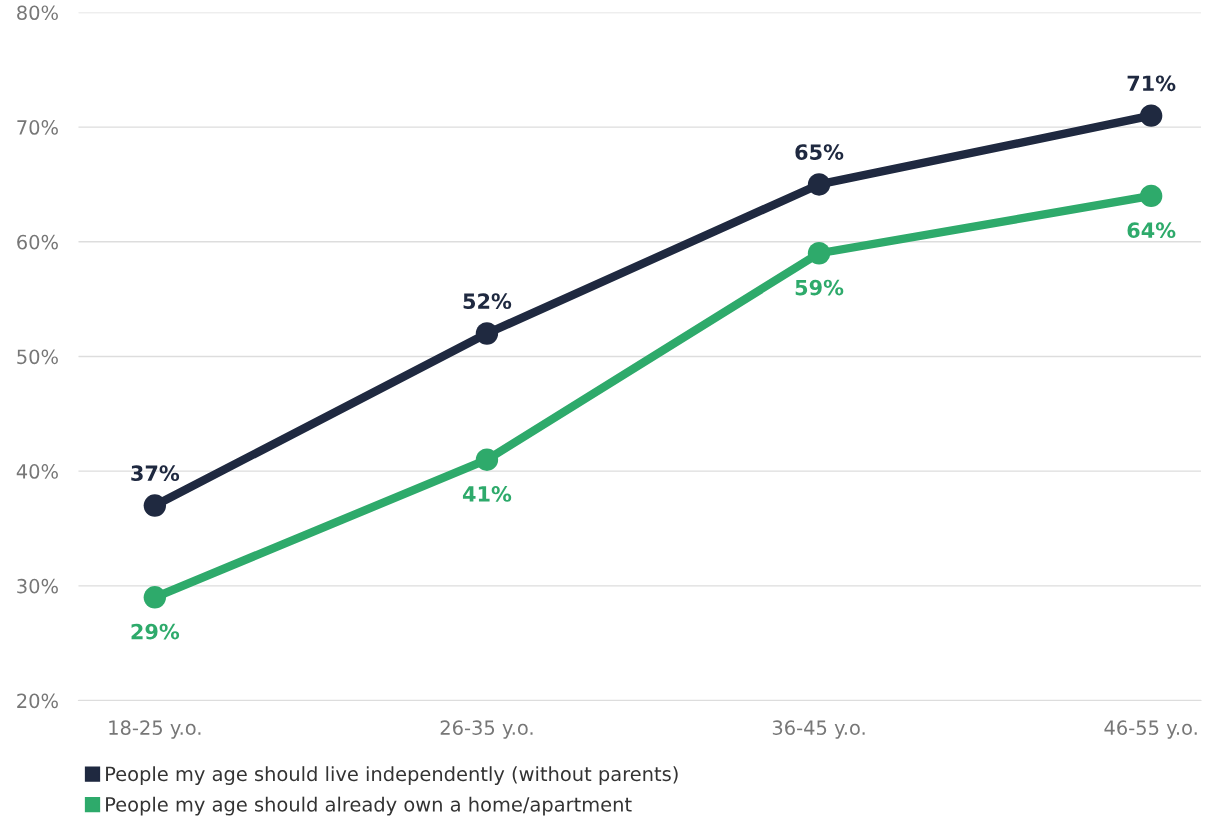 This screenshot has width=1207, height=829. I want to click on data-label: 59%, so click(819, 287).